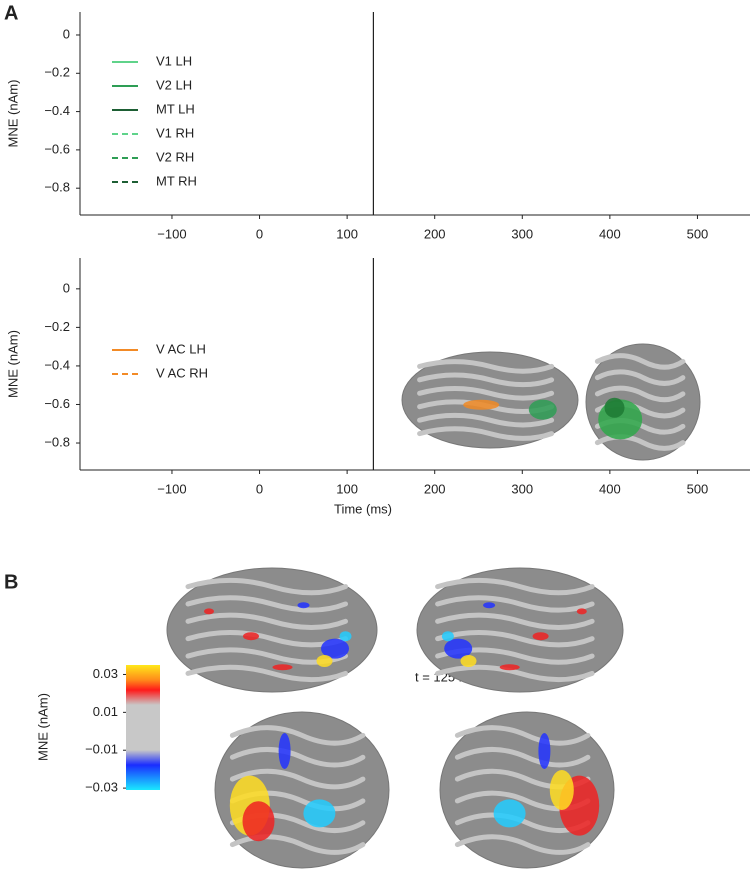 Image resolution: width=750 pixels, height=873 pixels. I want to click on legend-label: MT RH, so click(176, 180).